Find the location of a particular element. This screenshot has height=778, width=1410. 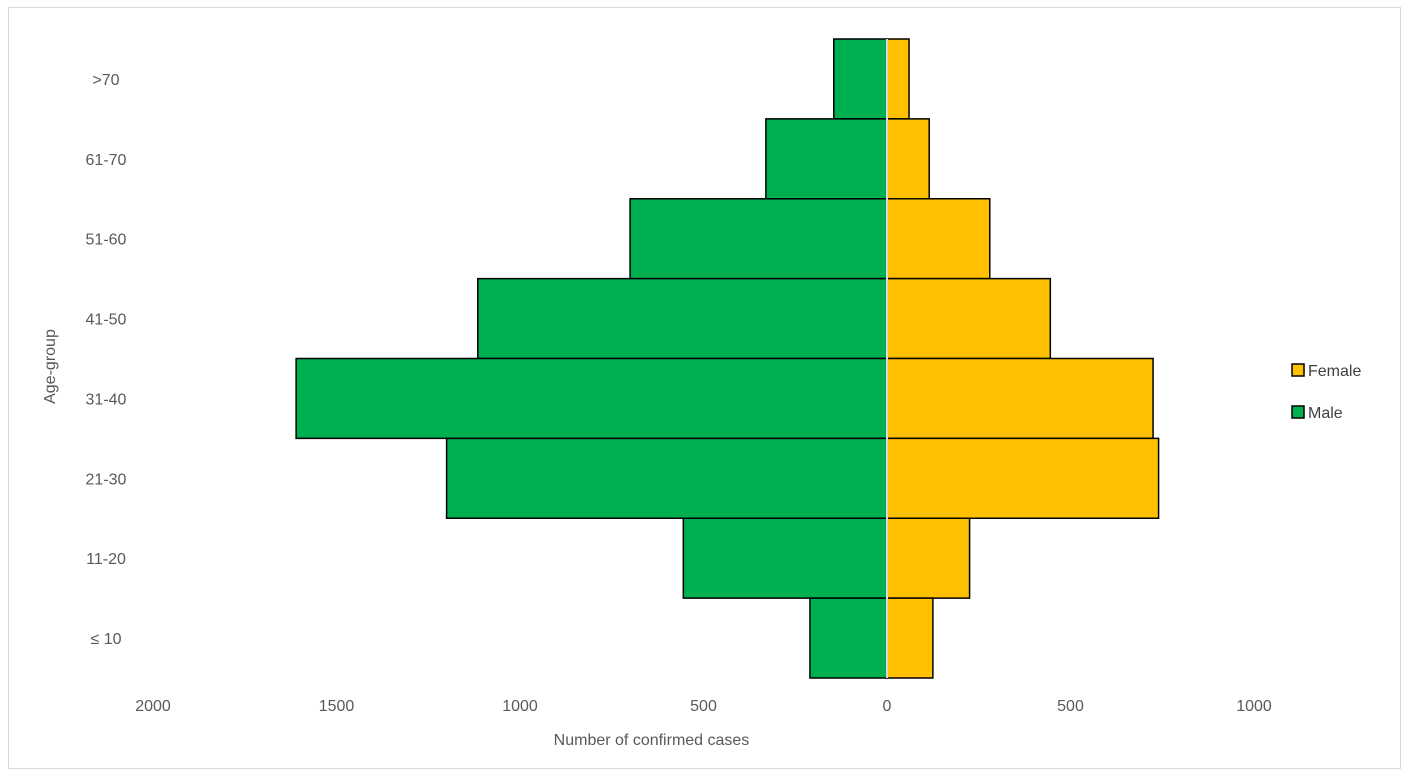

y-tick-label: 41-50 is located at coordinates (106, 320).